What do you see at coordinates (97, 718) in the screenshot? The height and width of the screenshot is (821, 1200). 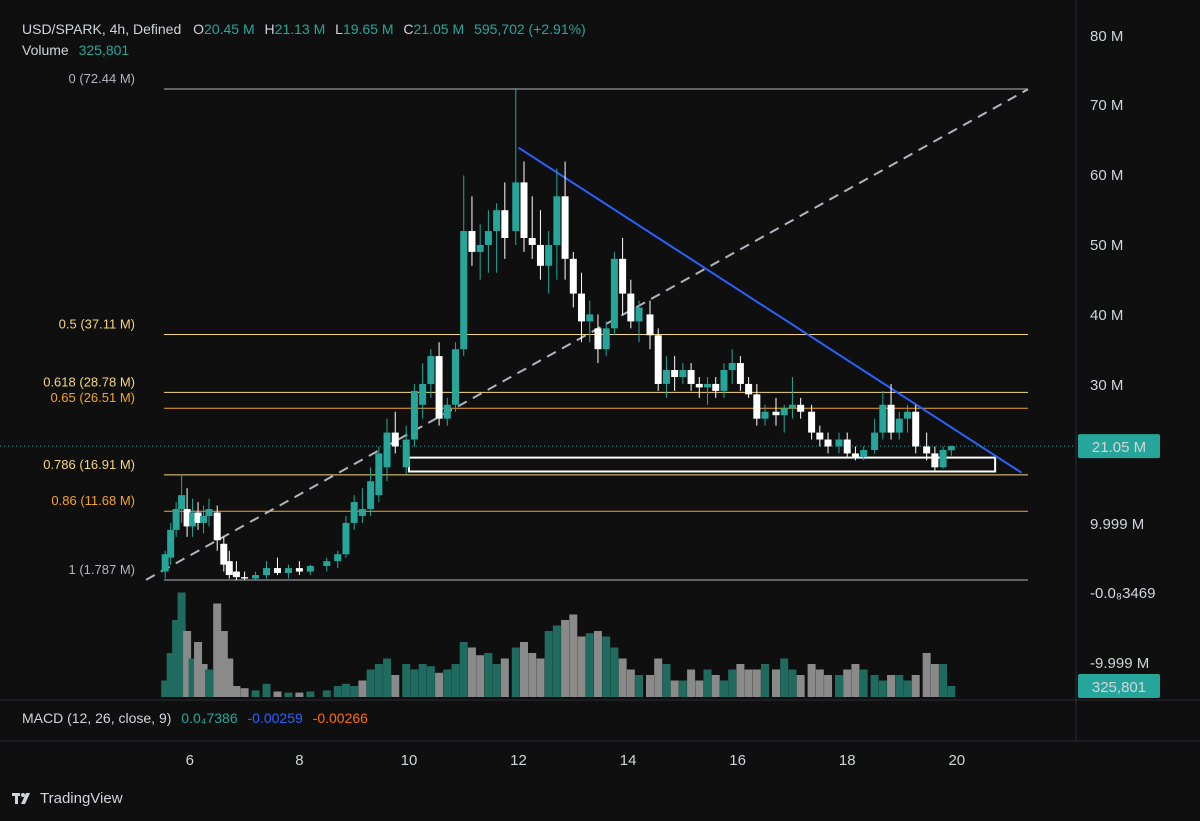 I see `macd-label: MACD (12, 26, close, 9)` at bounding box center [97, 718].